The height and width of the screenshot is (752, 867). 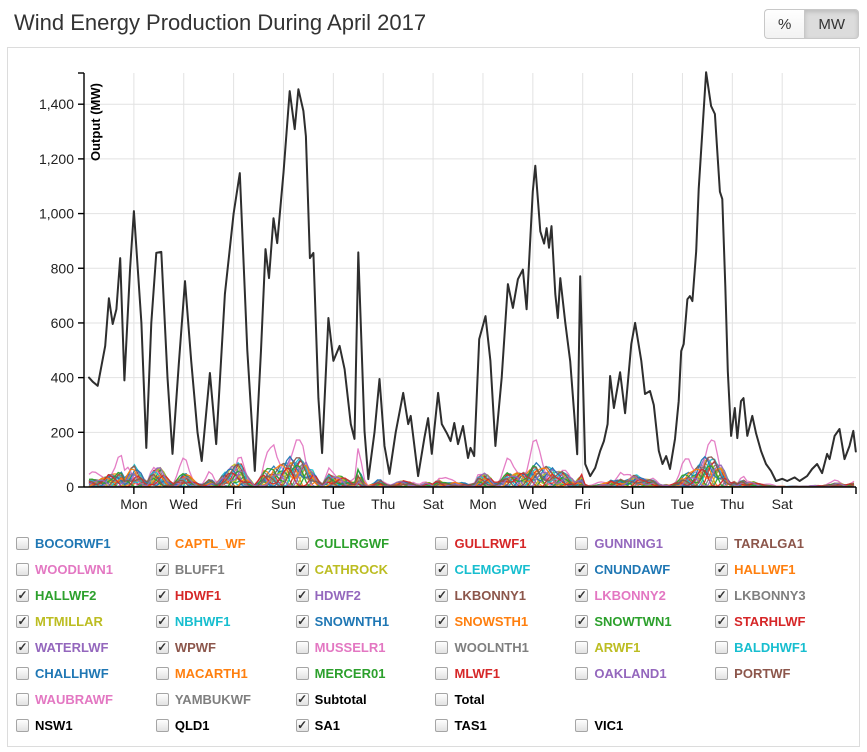 What do you see at coordinates (225, 569) in the screenshot?
I see `legend-item-BLUFF1: ✓ BLUFF1` at bounding box center [225, 569].